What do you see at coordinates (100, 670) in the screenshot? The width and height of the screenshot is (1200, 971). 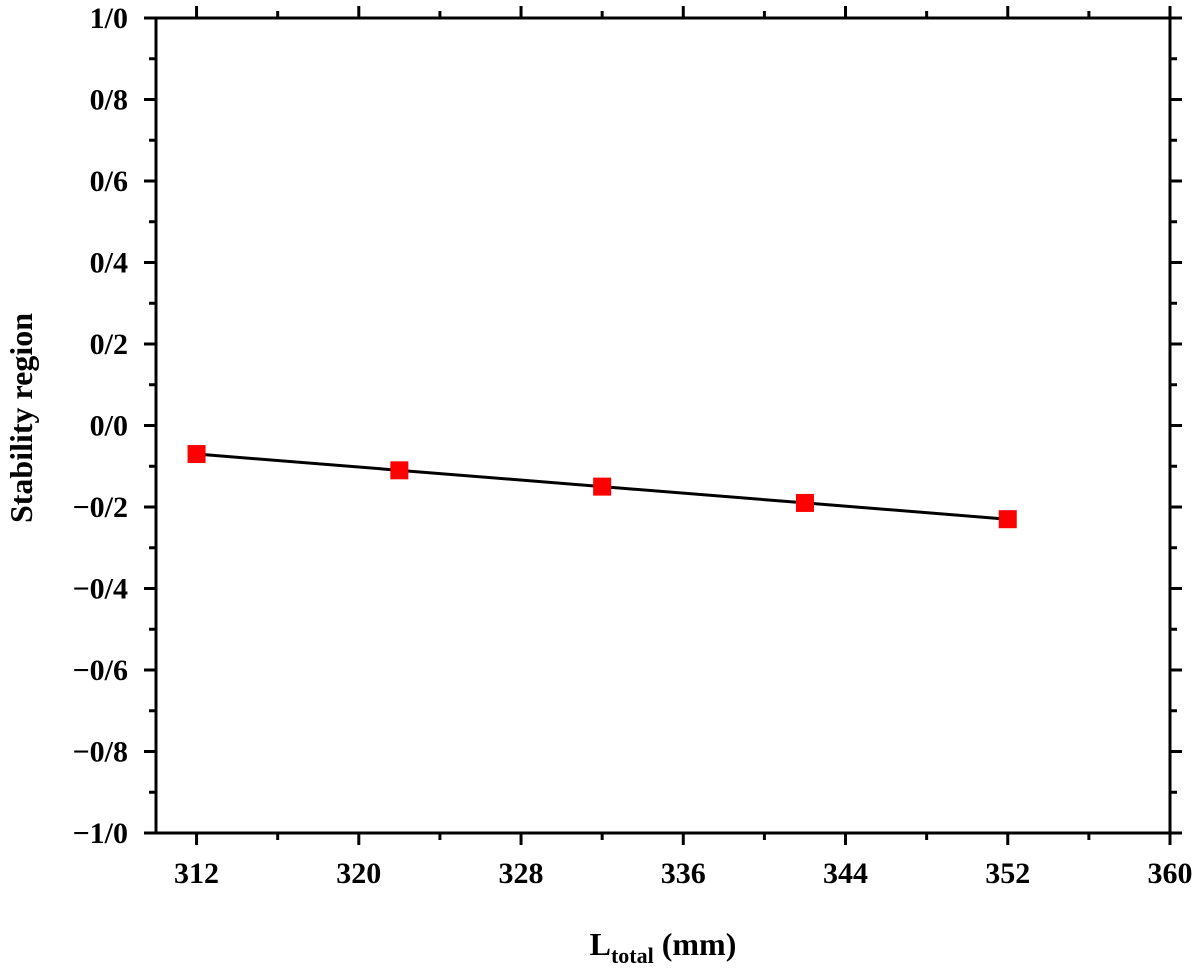 I see `y-tick-label: −0/6` at bounding box center [100, 670].